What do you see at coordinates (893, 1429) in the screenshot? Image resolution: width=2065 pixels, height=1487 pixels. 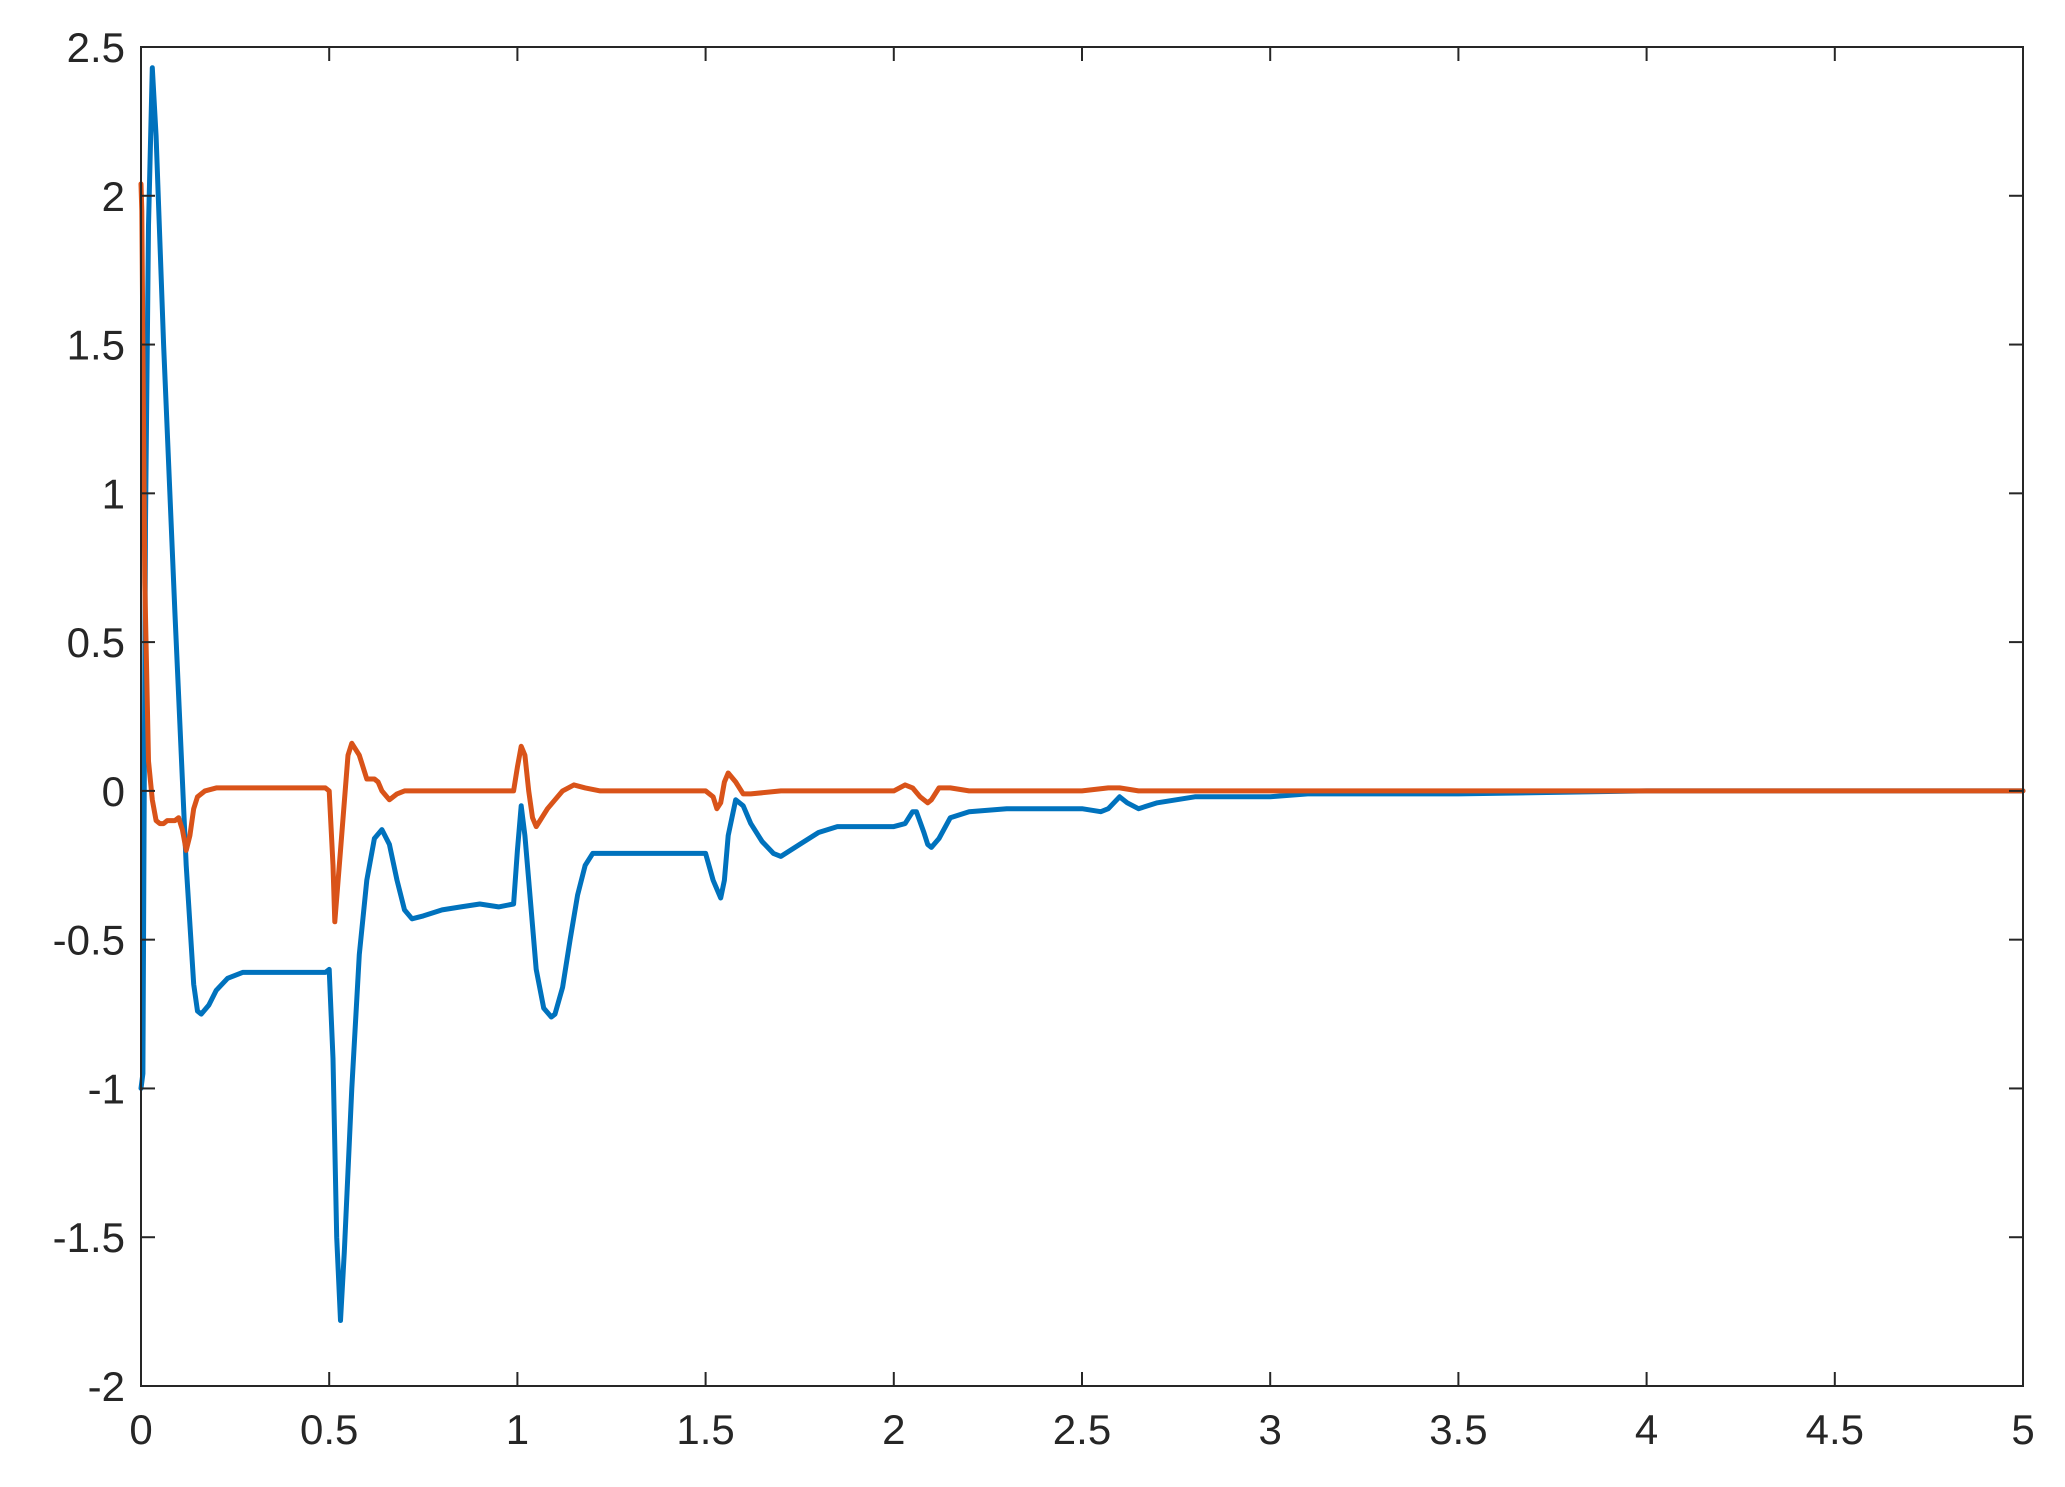 I see `x-tick-label: 2` at bounding box center [893, 1429].